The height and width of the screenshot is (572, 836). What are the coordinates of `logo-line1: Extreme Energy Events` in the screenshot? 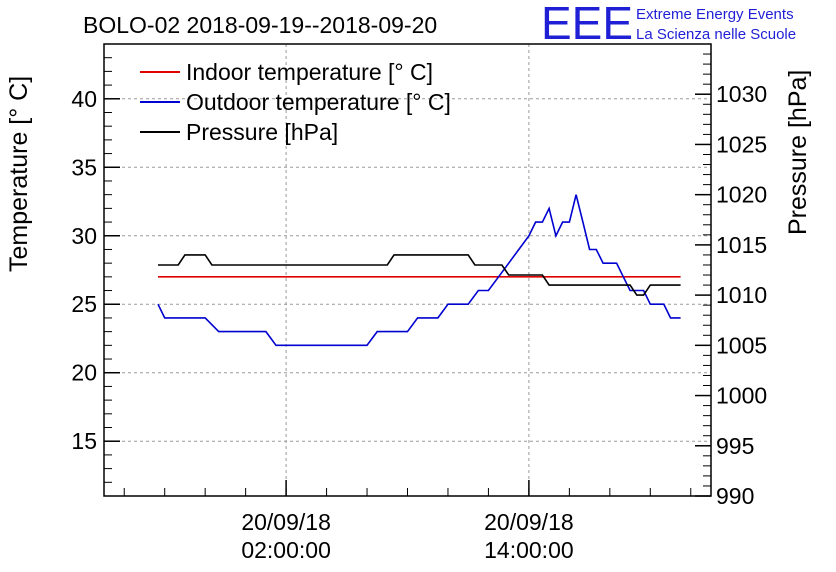 It's located at (715, 14).